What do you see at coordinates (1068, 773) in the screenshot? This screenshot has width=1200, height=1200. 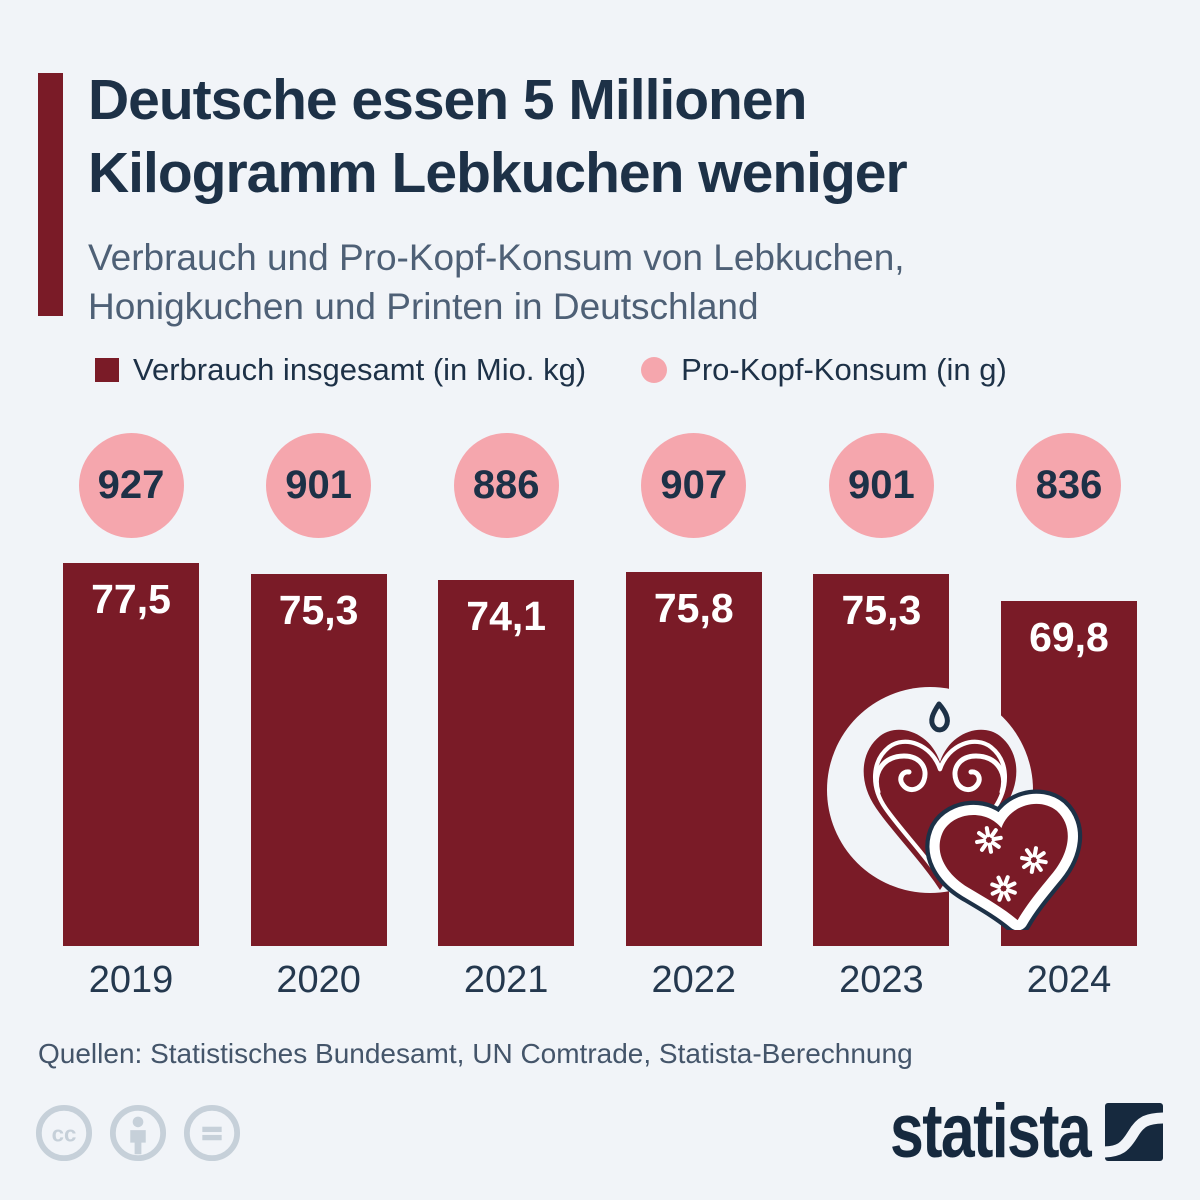 I see `consumption-bar: 69,8` at bounding box center [1068, 773].